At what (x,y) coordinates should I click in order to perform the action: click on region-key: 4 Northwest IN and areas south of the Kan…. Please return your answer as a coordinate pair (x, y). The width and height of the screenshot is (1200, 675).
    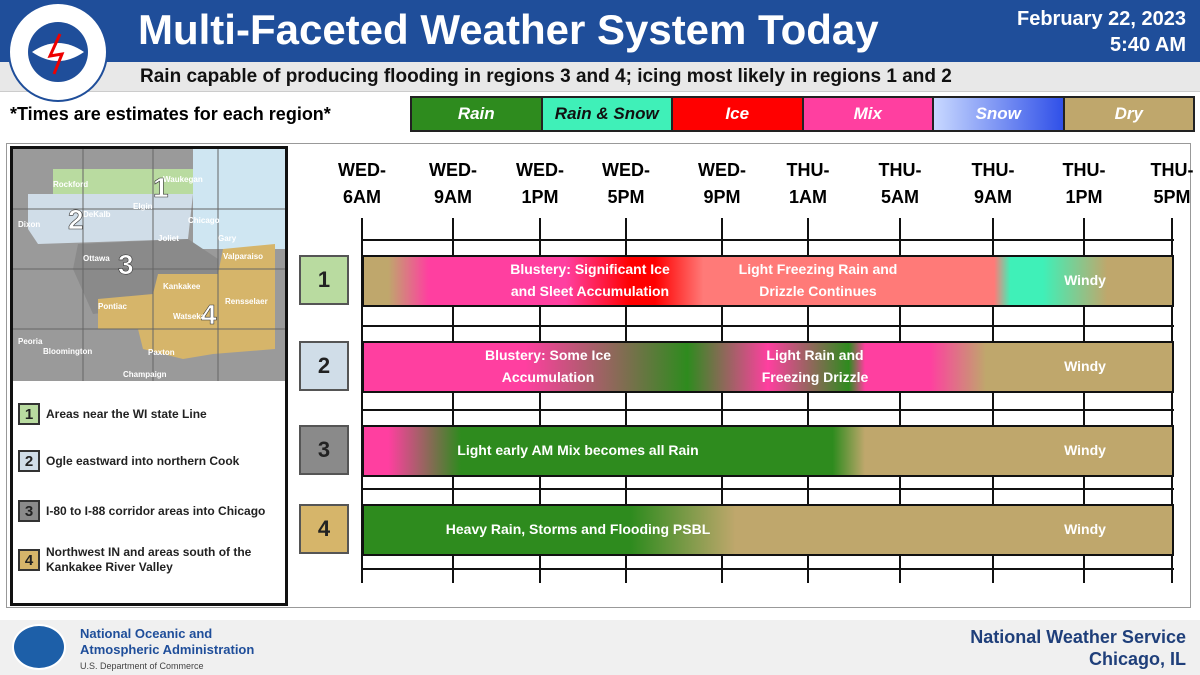
    Looking at the image, I should click on (145, 560).